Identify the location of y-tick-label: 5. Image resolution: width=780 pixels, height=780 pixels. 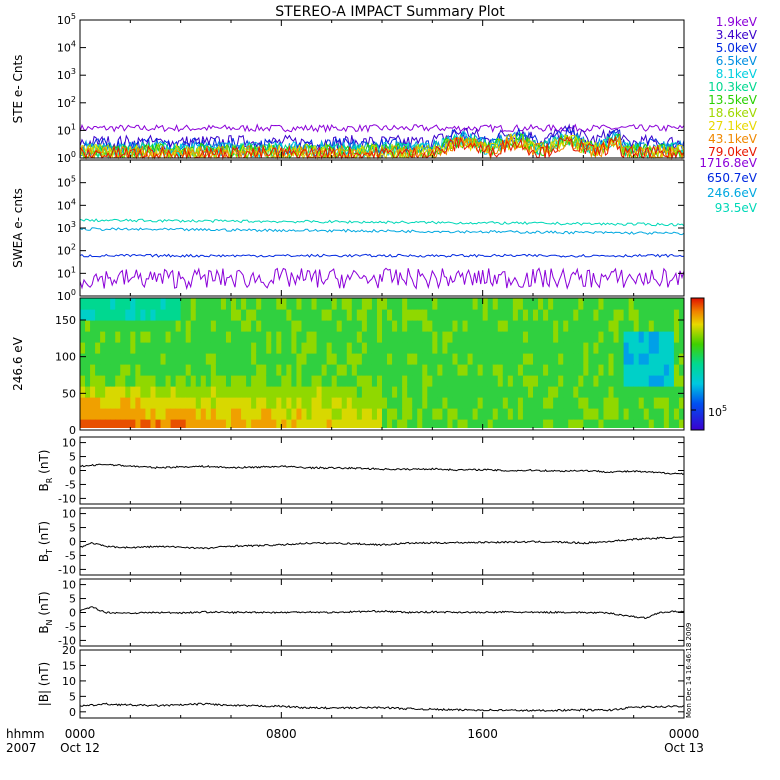
(72, 457).